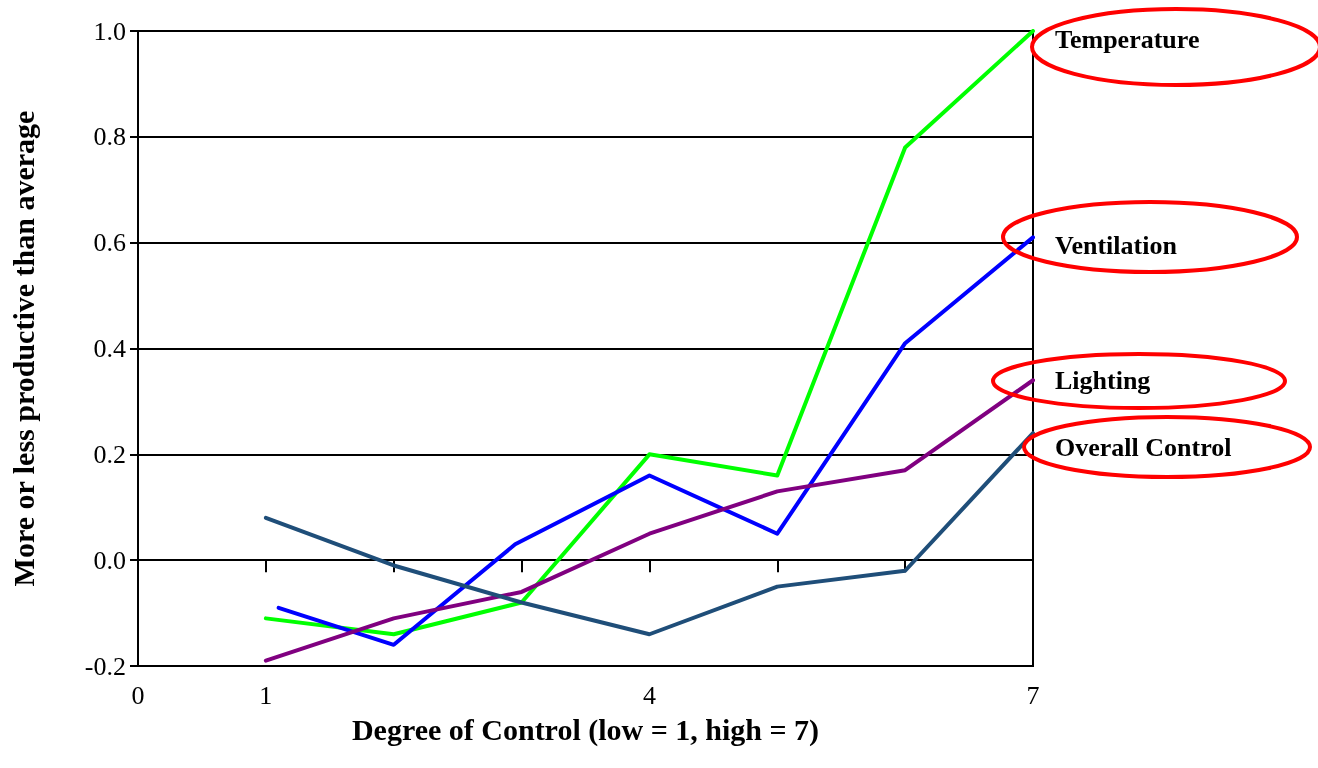 The image size is (1318, 768). Describe the element at coordinates (109, 243) in the screenshot. I see `y-tick-label: 0.6` at that location.